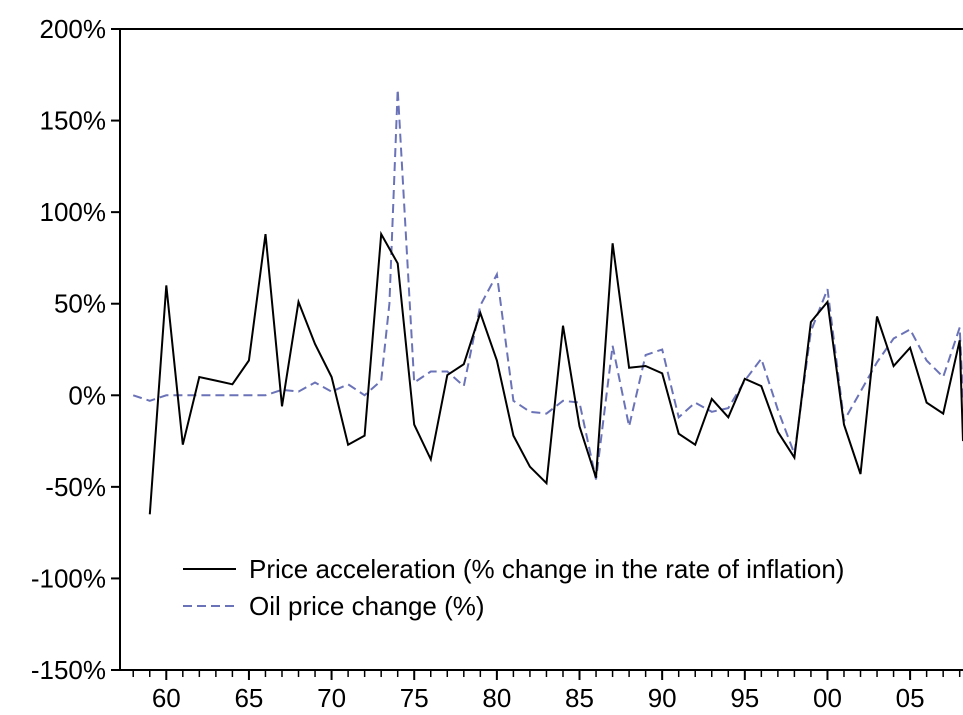 Image resolution: width=963 pixels, height=715 pixels. What do you see at coordinates (496, 698) in the screenshot?
I see `x-tick-label: 80` at bounding box center [496, 698].